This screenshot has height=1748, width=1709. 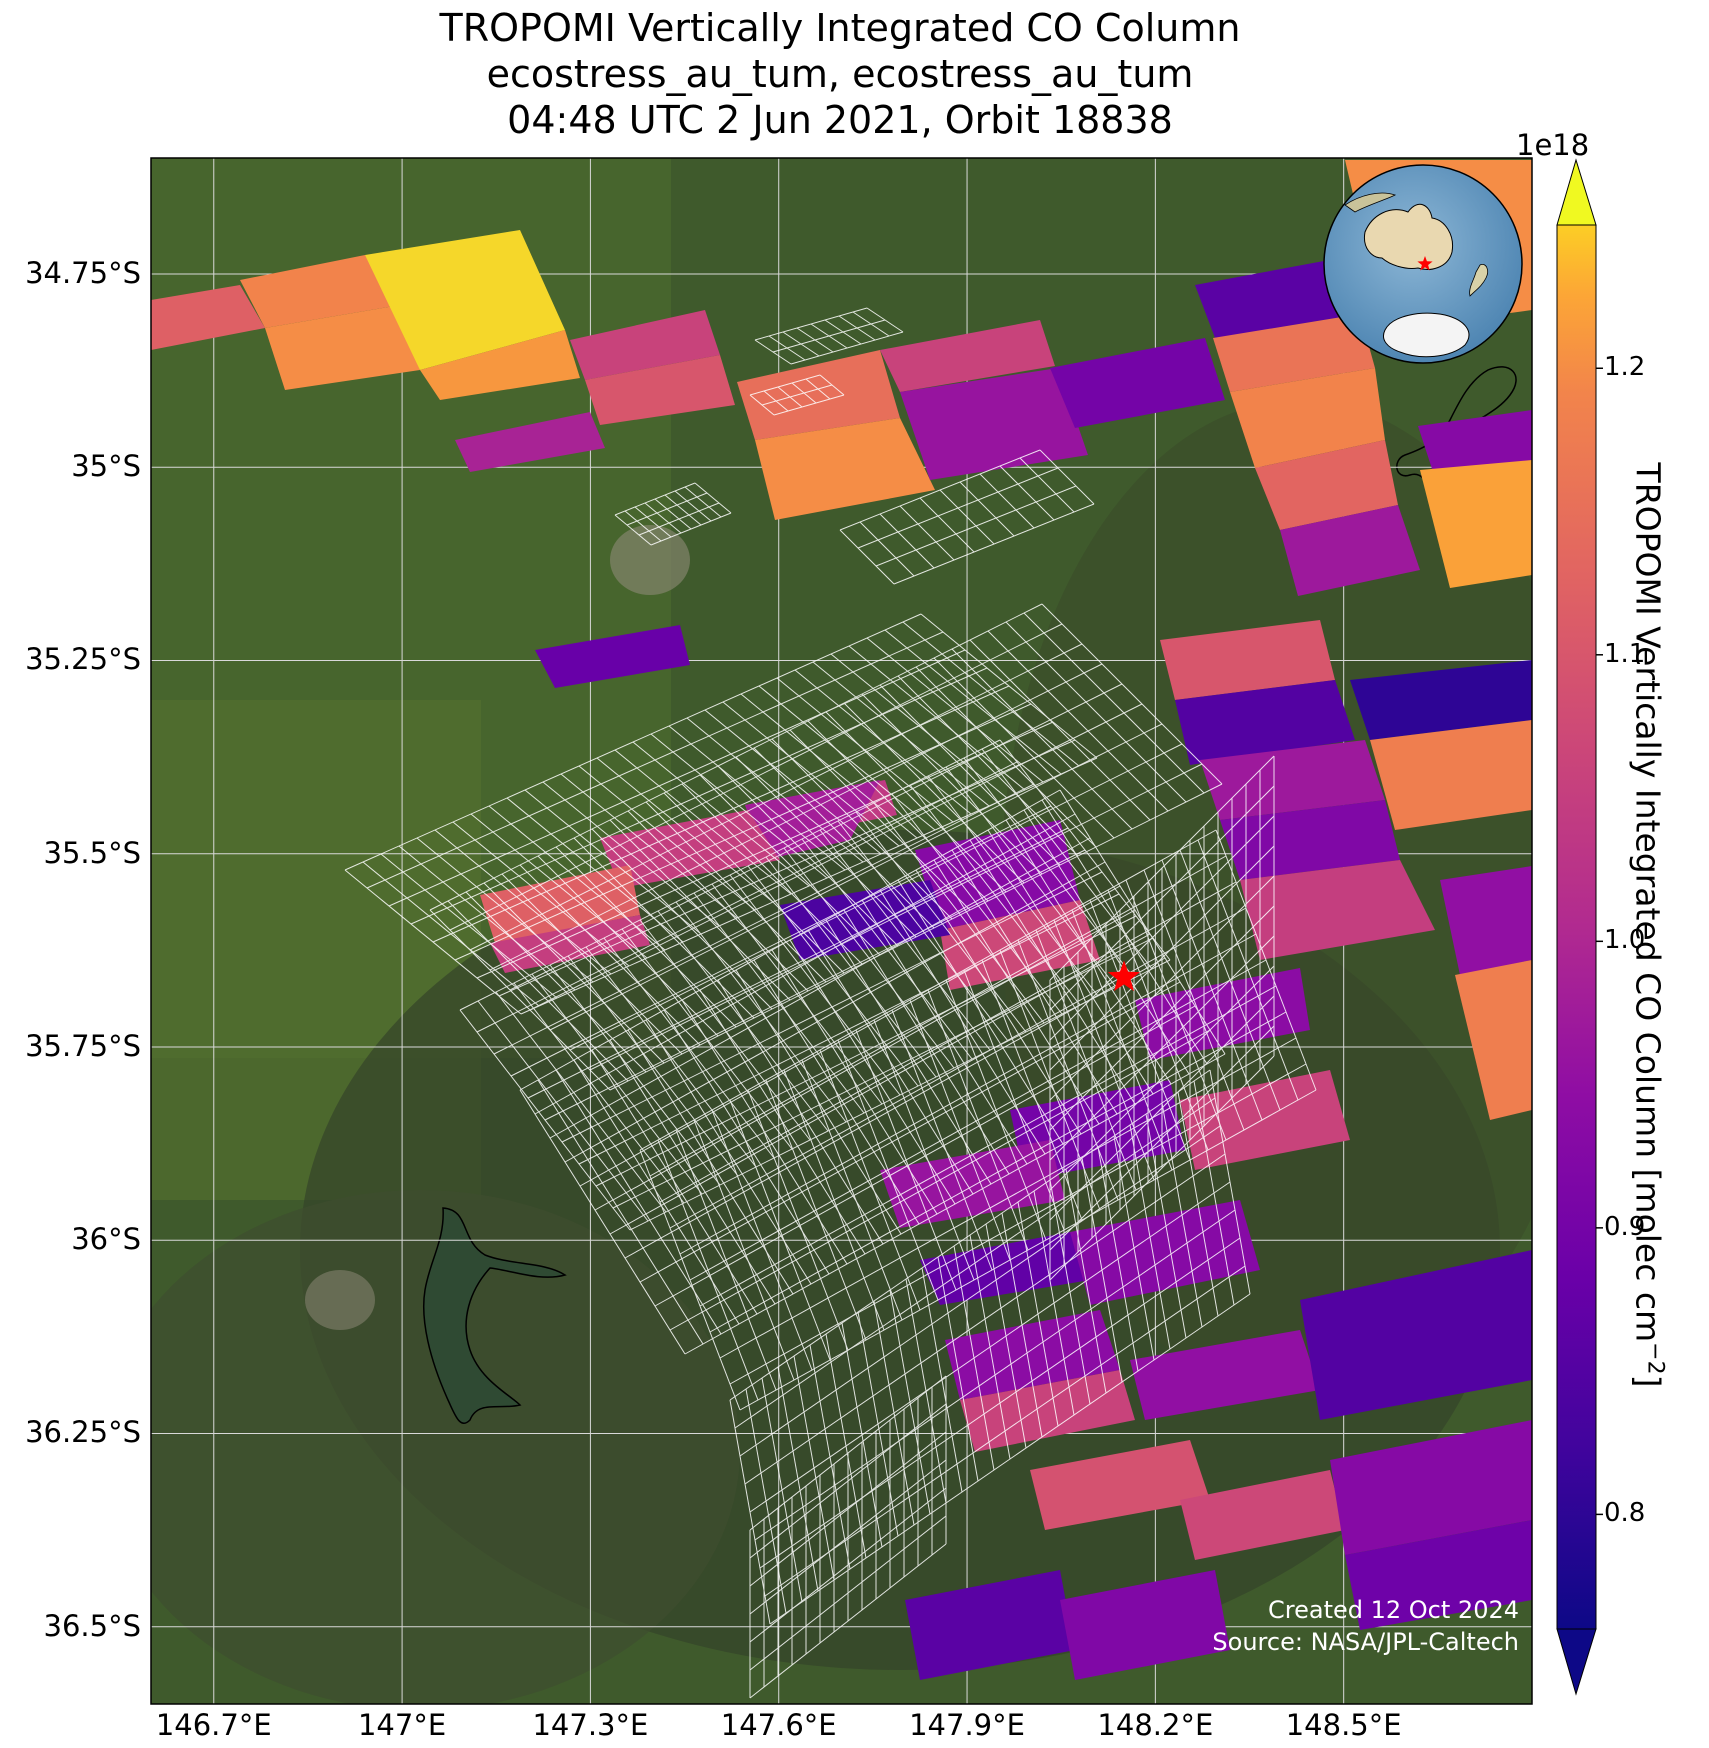 What do you see at coordinates (590, 1725) in the screenshot?
I see `lon-tick-label: 147.3°E` at bounding box center [590, 1725].